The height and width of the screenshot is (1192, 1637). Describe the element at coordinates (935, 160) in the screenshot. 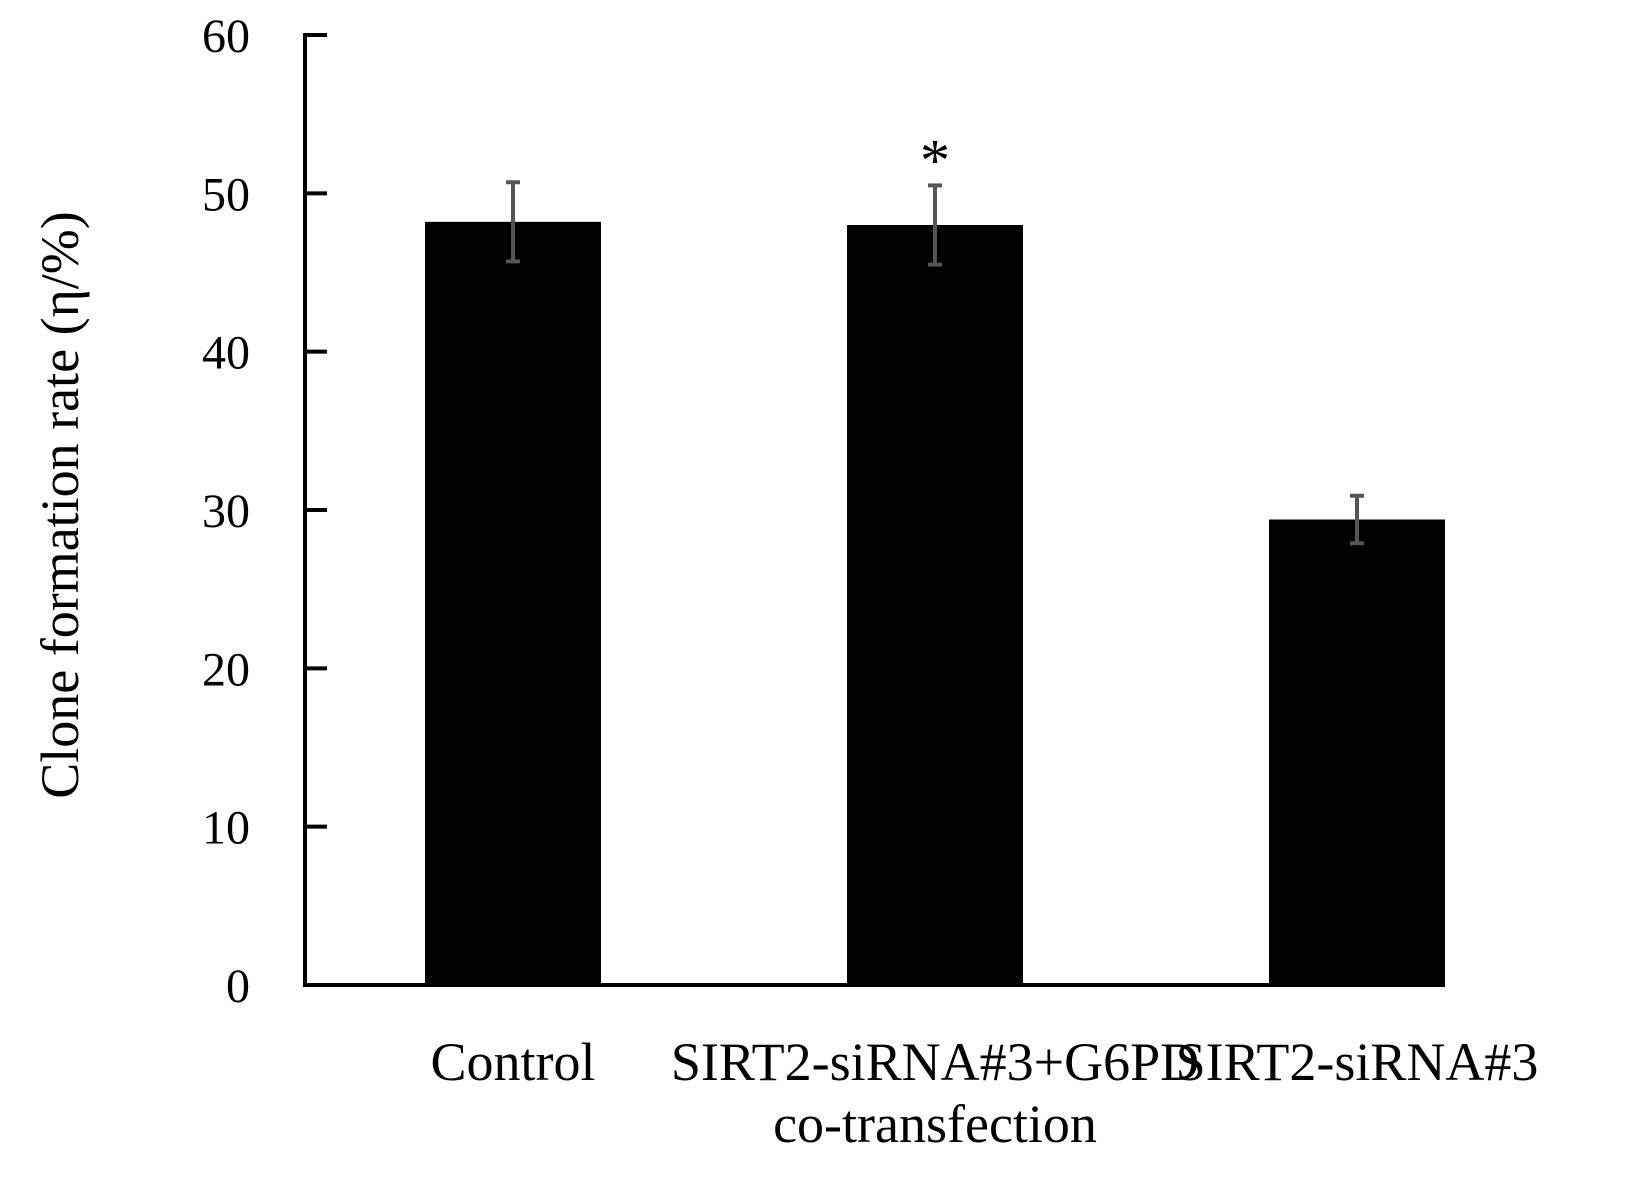

I see `significance-marker: *` at that location.